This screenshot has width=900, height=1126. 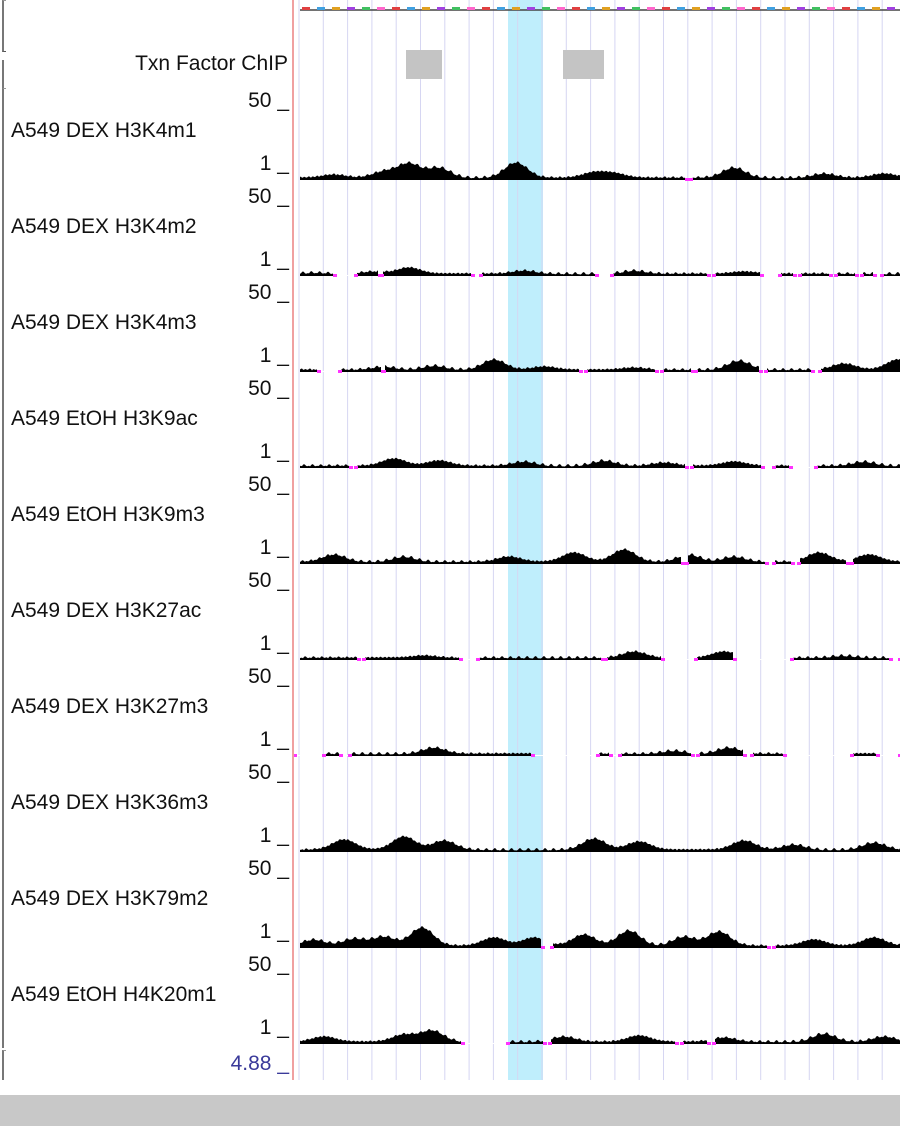 I want to click on track-label: A549 EtOH H3K9m3, so click(x=108, y=514).